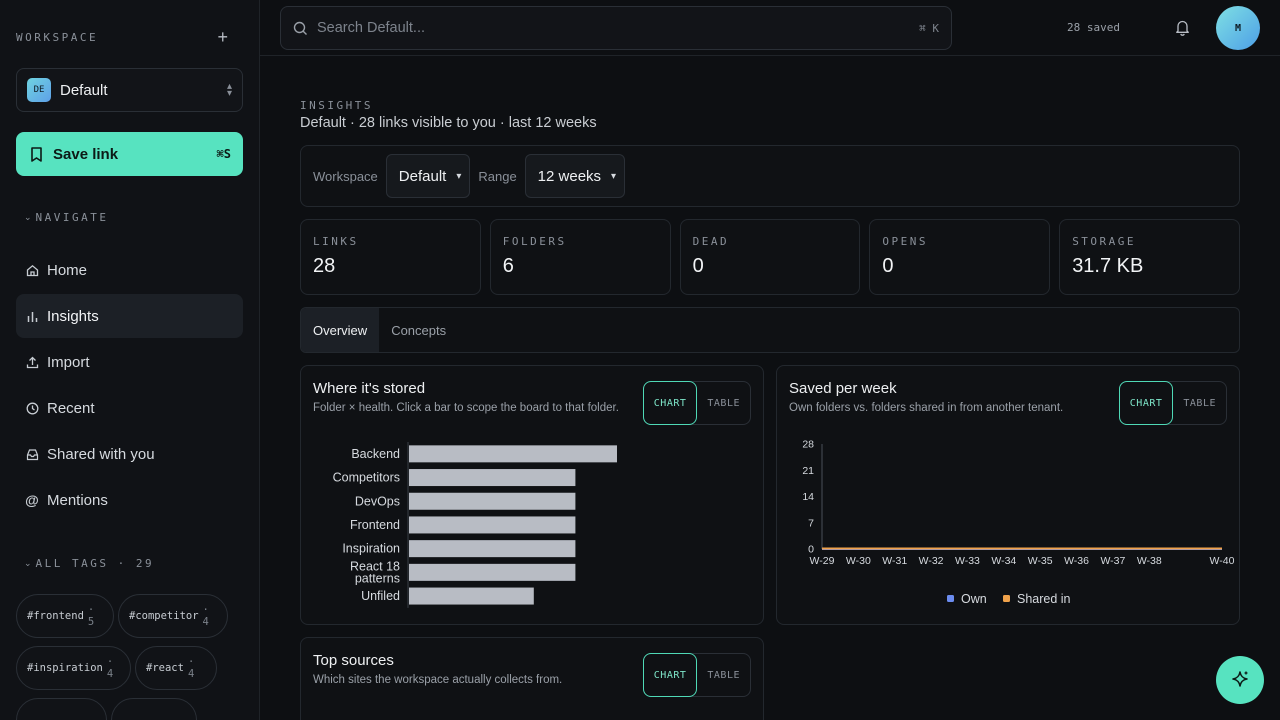 Image resolution: width=1280 pixels, height=720 pixels. I want to click on bar-label: Inspiration, so click(371, 549).